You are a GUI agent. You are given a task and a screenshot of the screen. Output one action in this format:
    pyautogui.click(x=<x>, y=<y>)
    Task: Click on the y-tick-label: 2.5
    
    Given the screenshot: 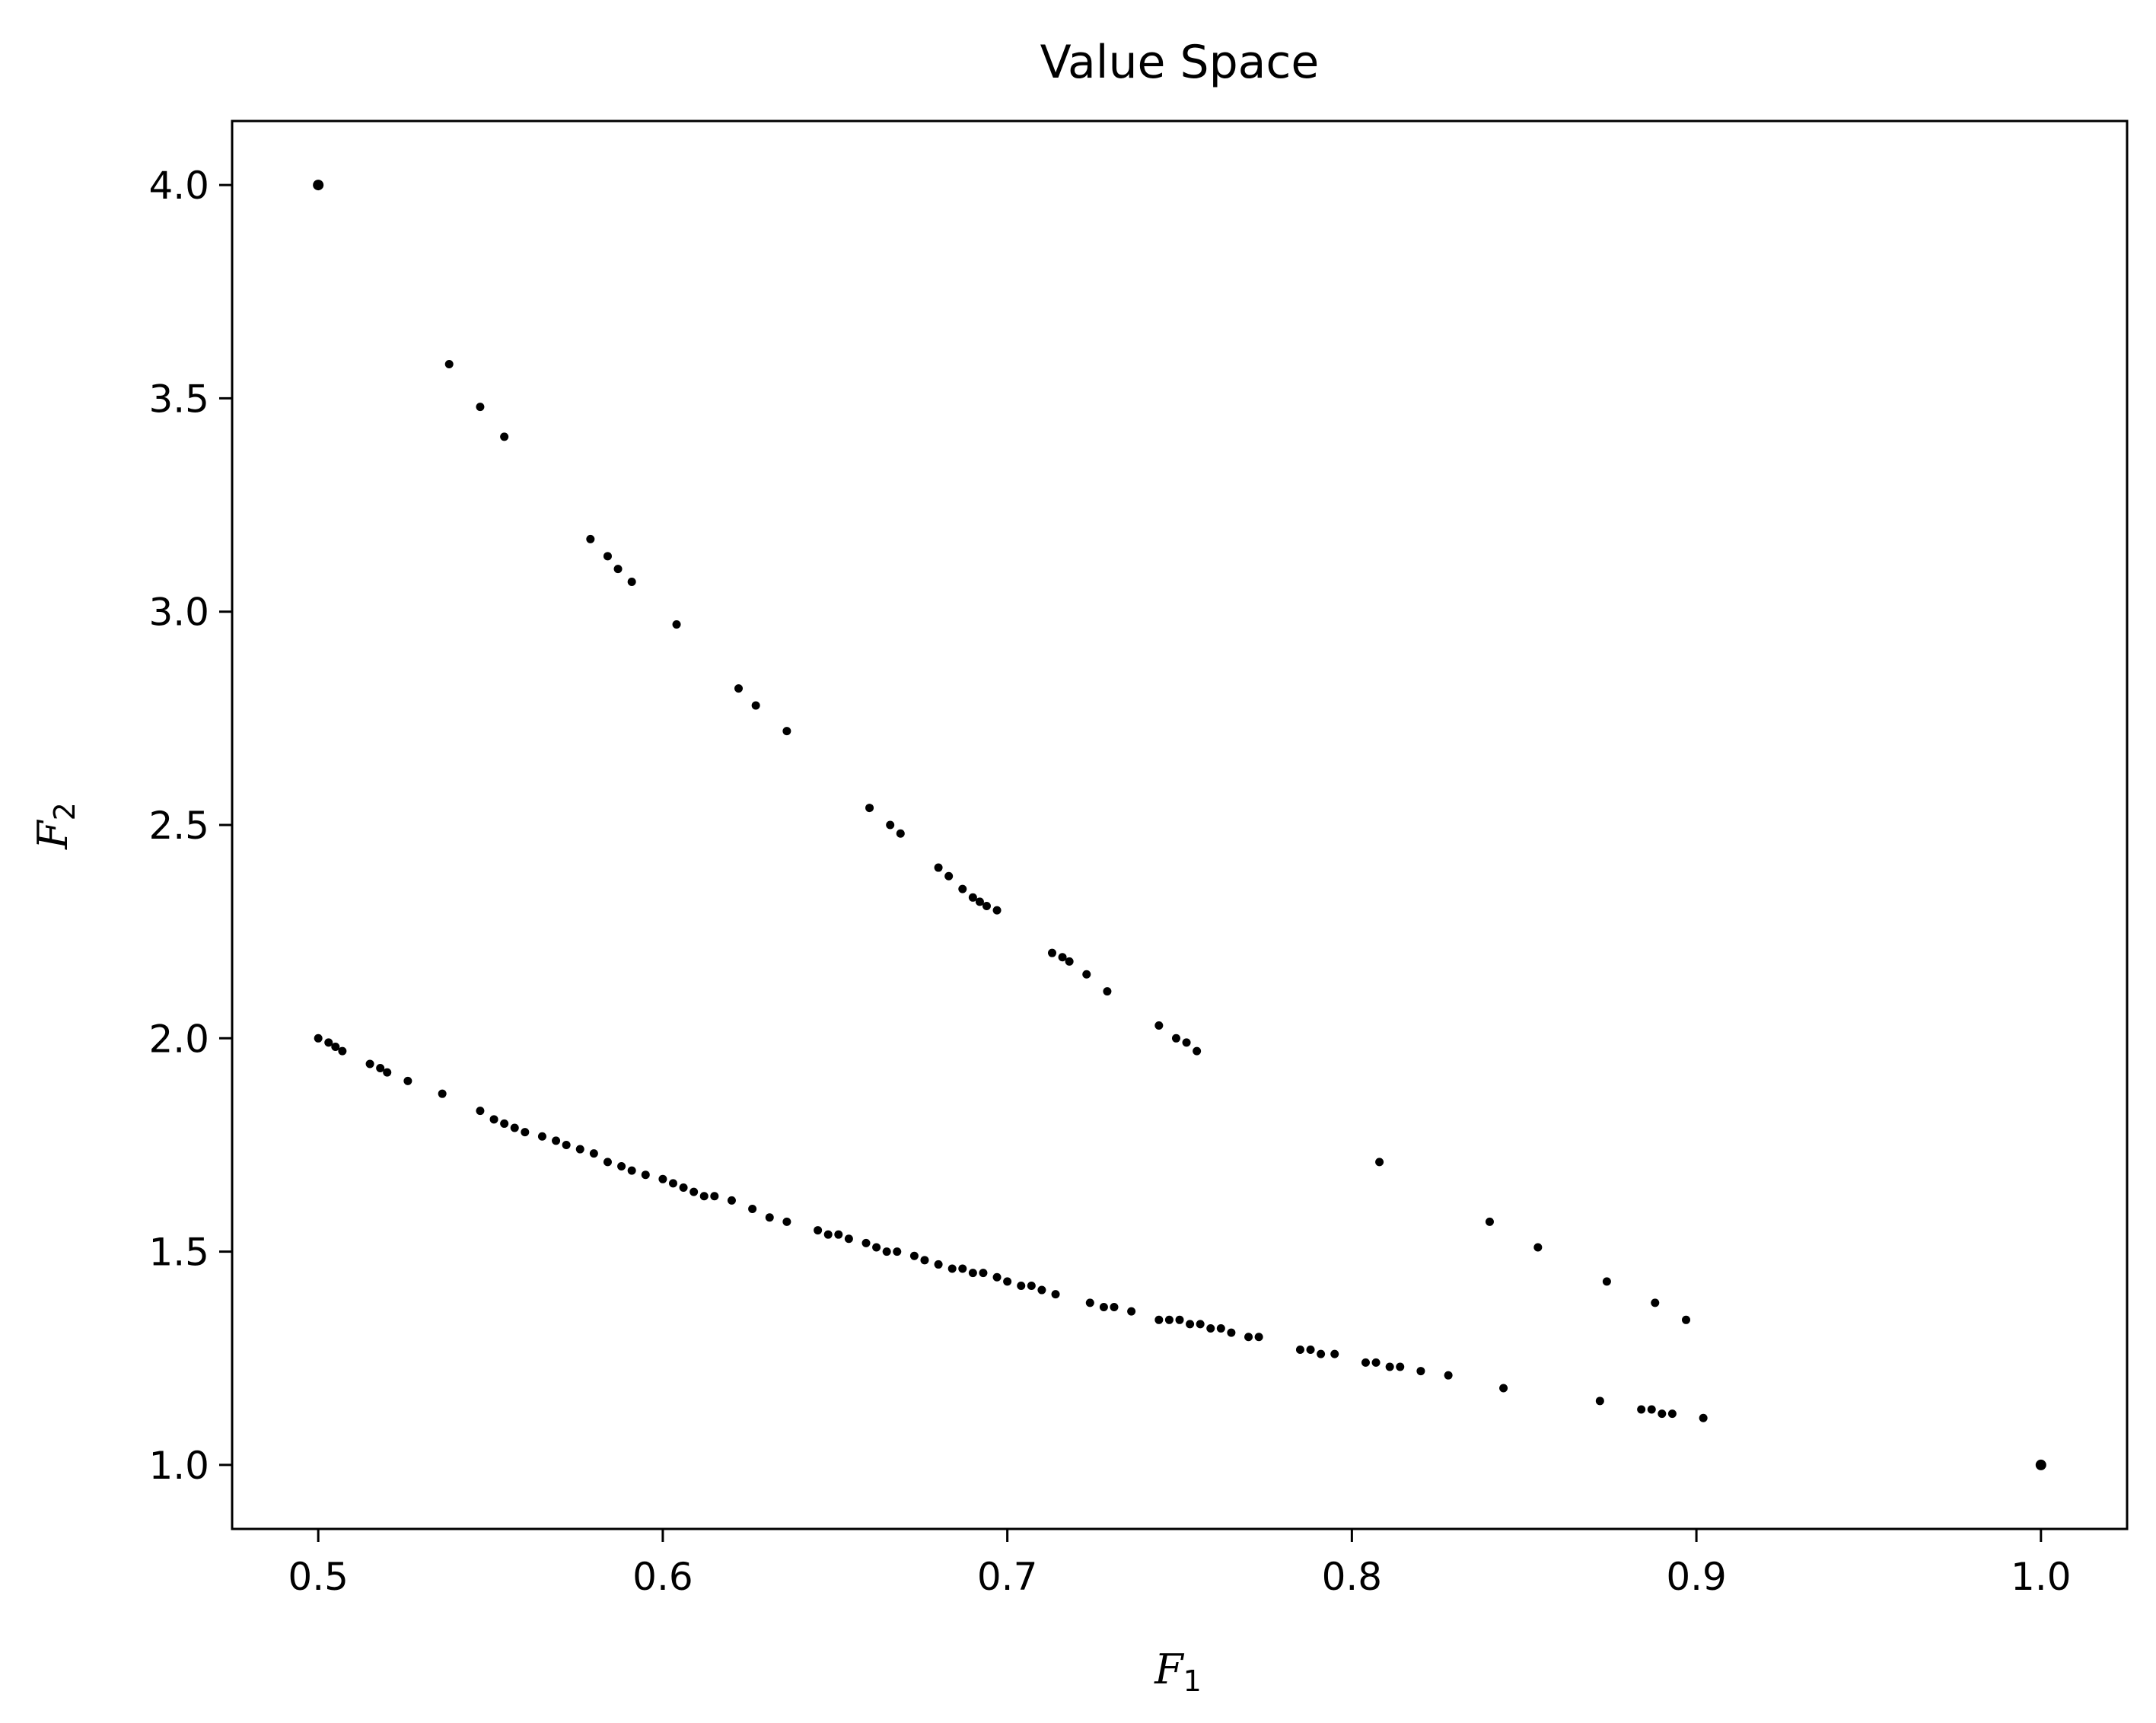 What is the action you would take?
    pyautogui.click(x=178, y=826)
    